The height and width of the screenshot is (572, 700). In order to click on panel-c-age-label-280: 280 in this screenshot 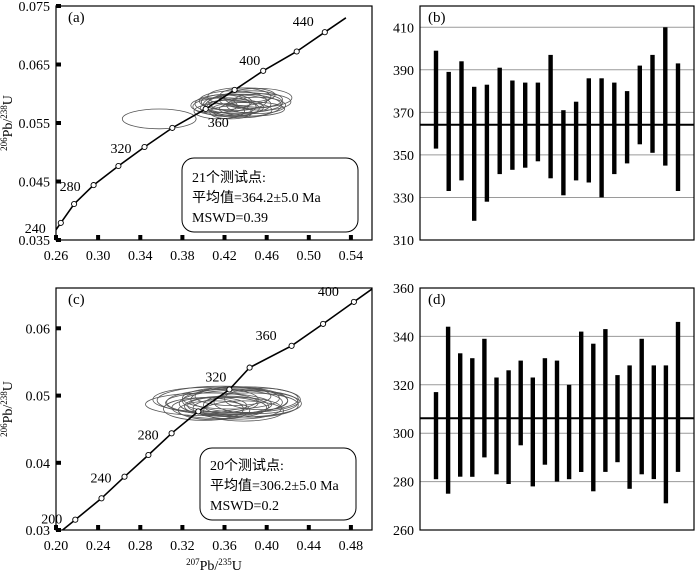, I will do `click(148, 435)`.